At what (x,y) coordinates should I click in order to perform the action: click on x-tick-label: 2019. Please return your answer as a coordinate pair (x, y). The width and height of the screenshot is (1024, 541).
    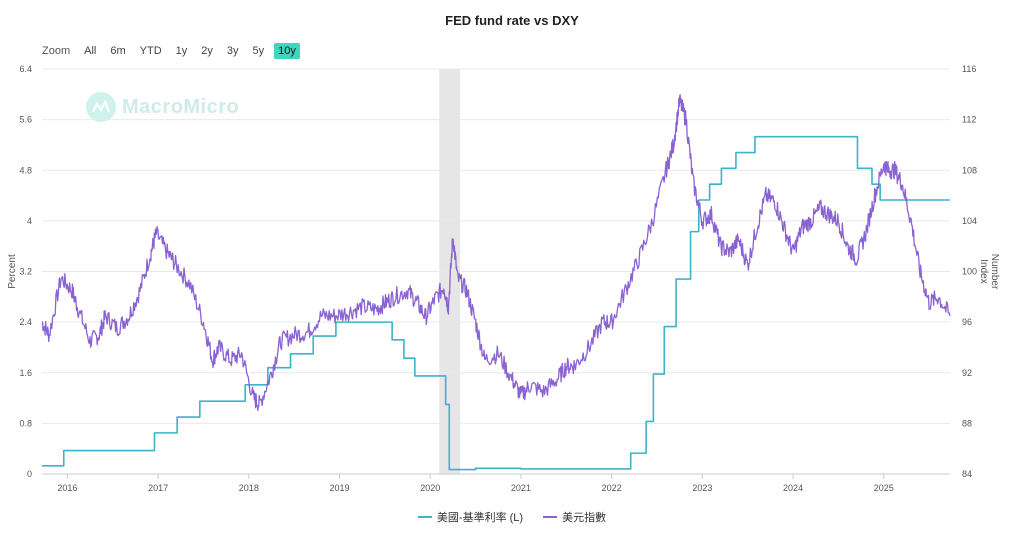
    Looking at the image, I should click on (340, 488).